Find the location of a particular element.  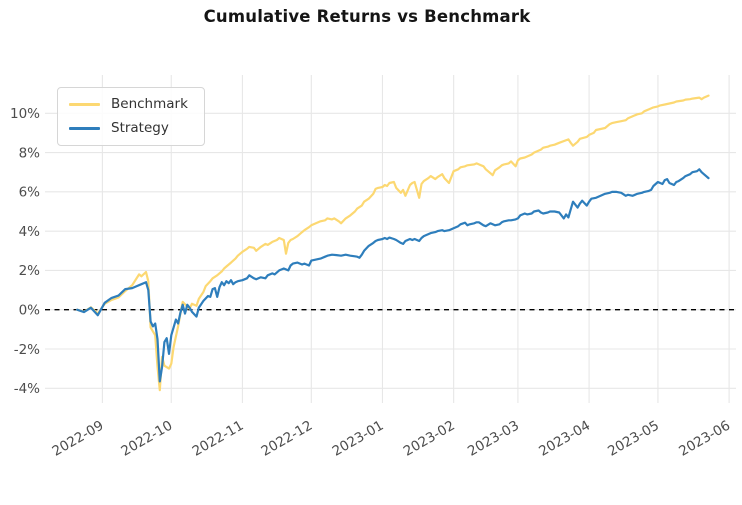

x-tick-label: 2022-10 is located at coordinates (146, 439).